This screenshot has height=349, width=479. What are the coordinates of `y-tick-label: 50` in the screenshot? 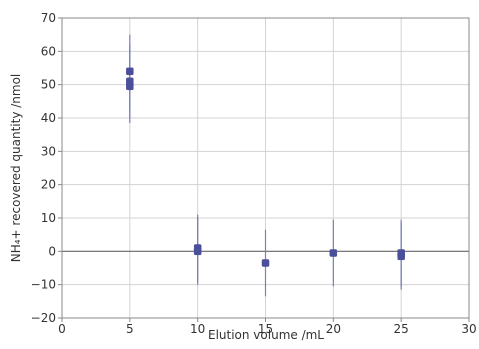 It's located at (48, 85).